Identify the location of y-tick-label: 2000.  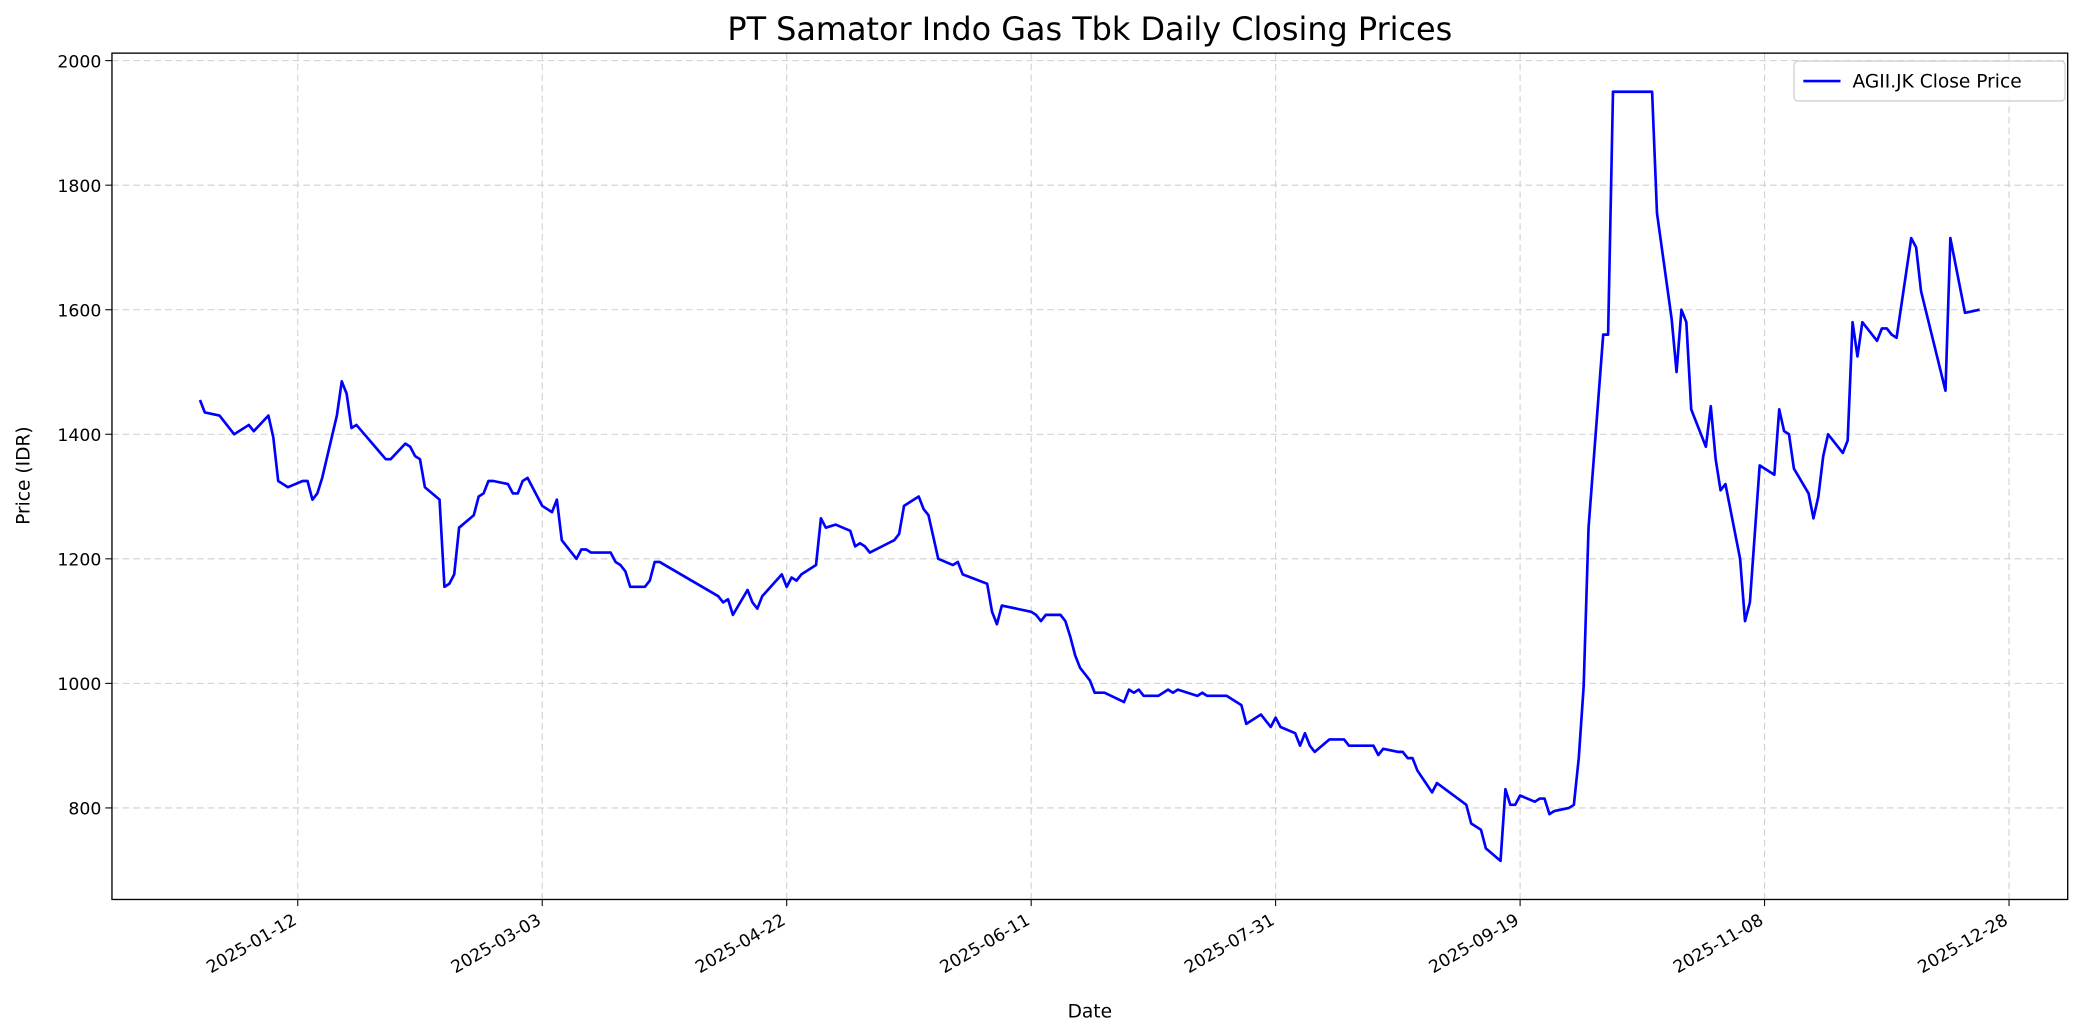
(79, 62).